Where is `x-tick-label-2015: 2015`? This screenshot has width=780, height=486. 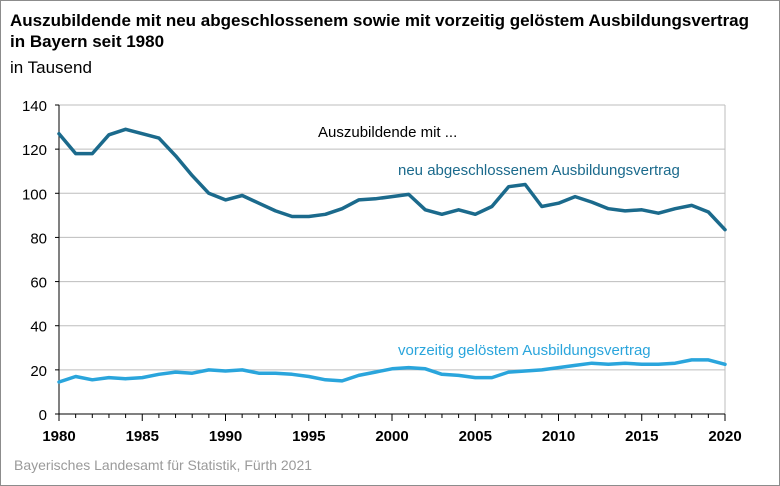 x-tick-label-2015: 2015 is located at coordinates (641, 436).